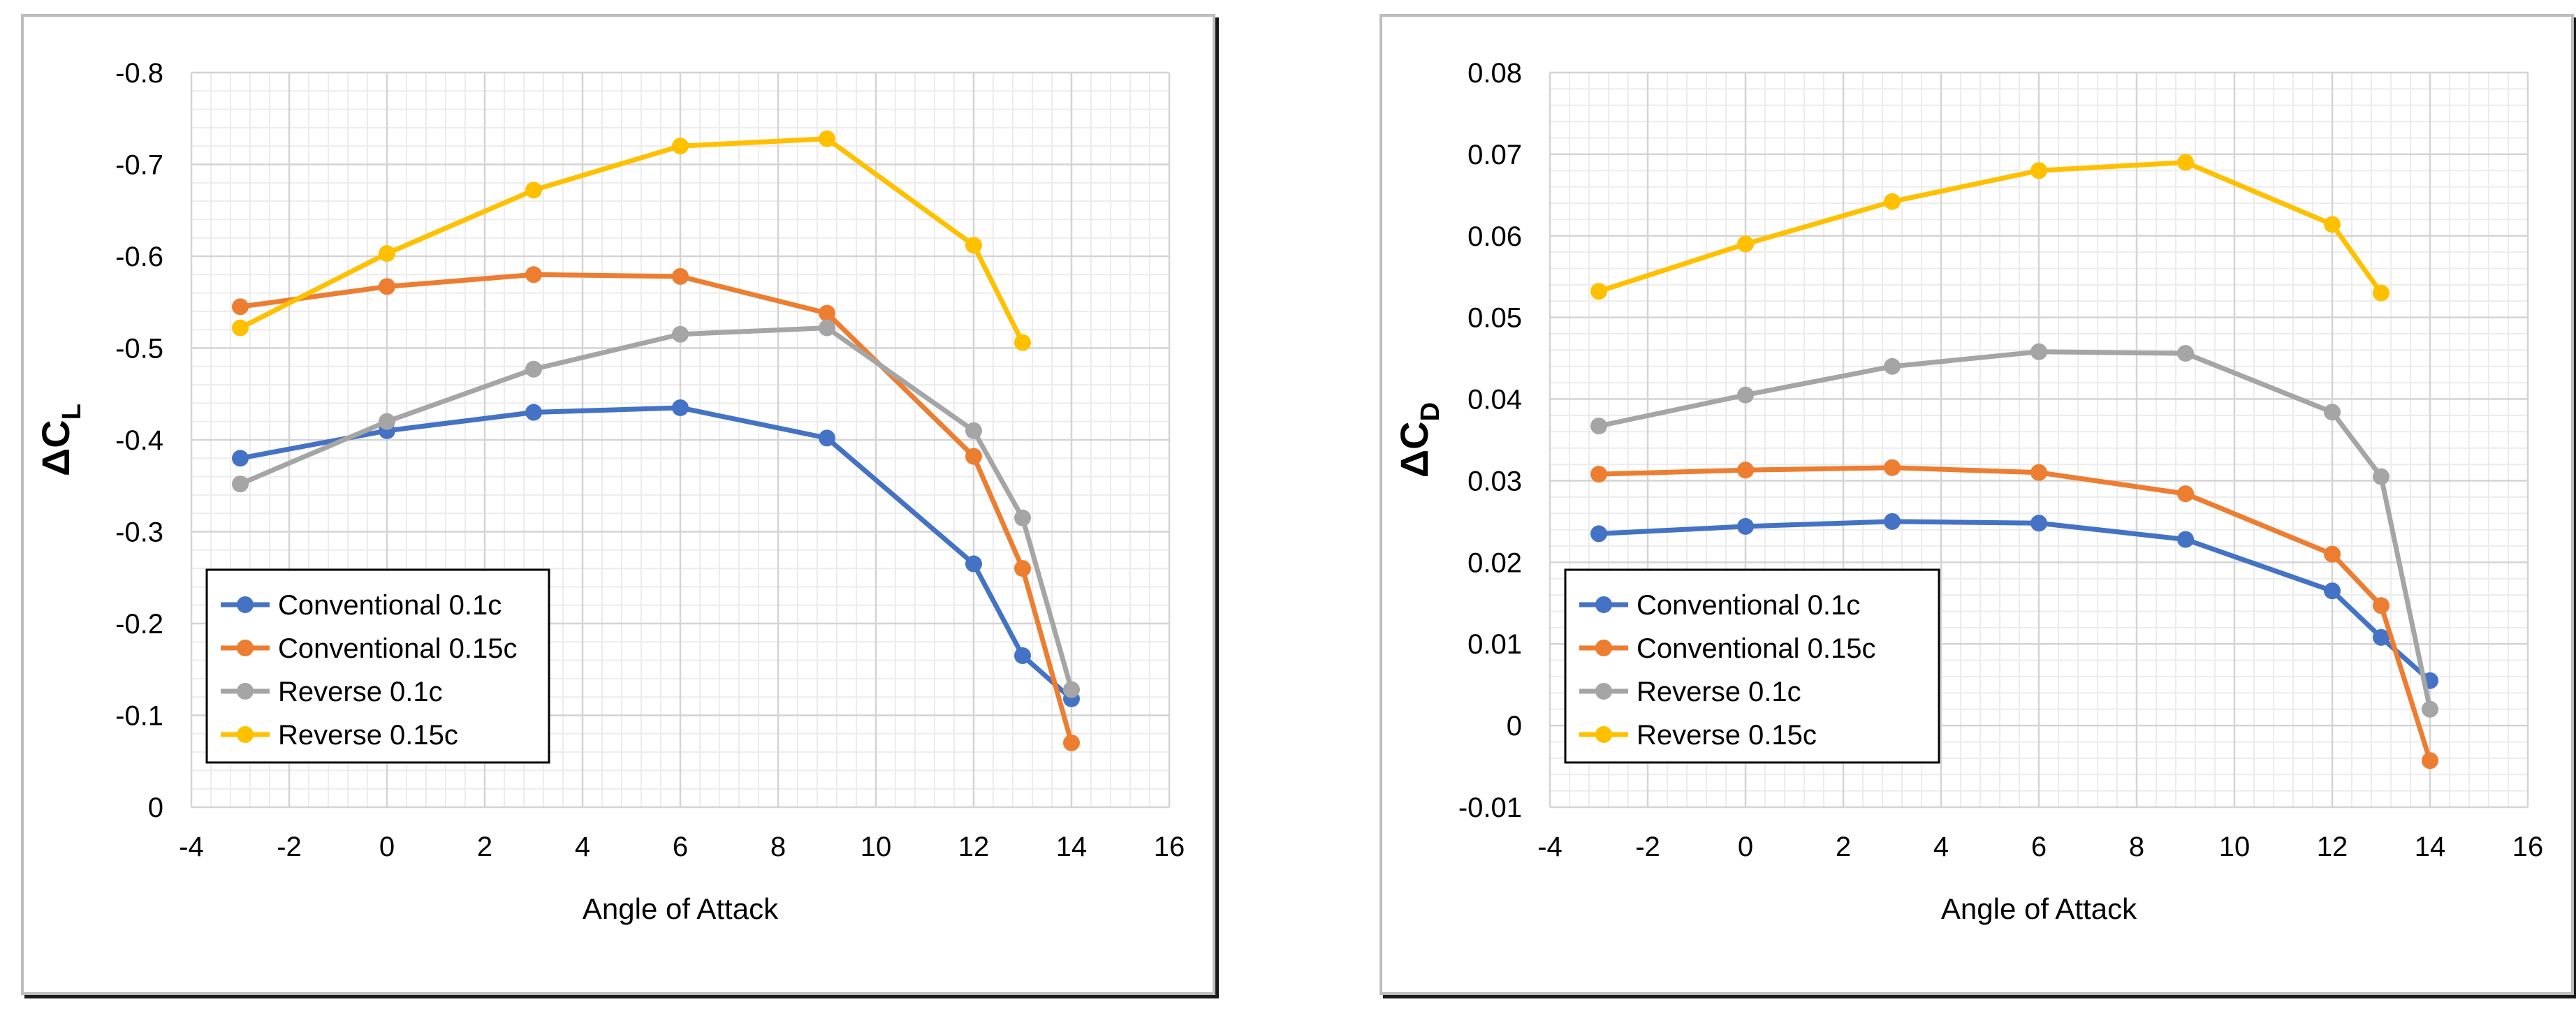 The width and height of the screenshot is (2576, 1025). What do you see at coordinates (1495, 318) in the screenshot?
I see `y-tick-label: 0.05` at bounding box center [1495, 318].